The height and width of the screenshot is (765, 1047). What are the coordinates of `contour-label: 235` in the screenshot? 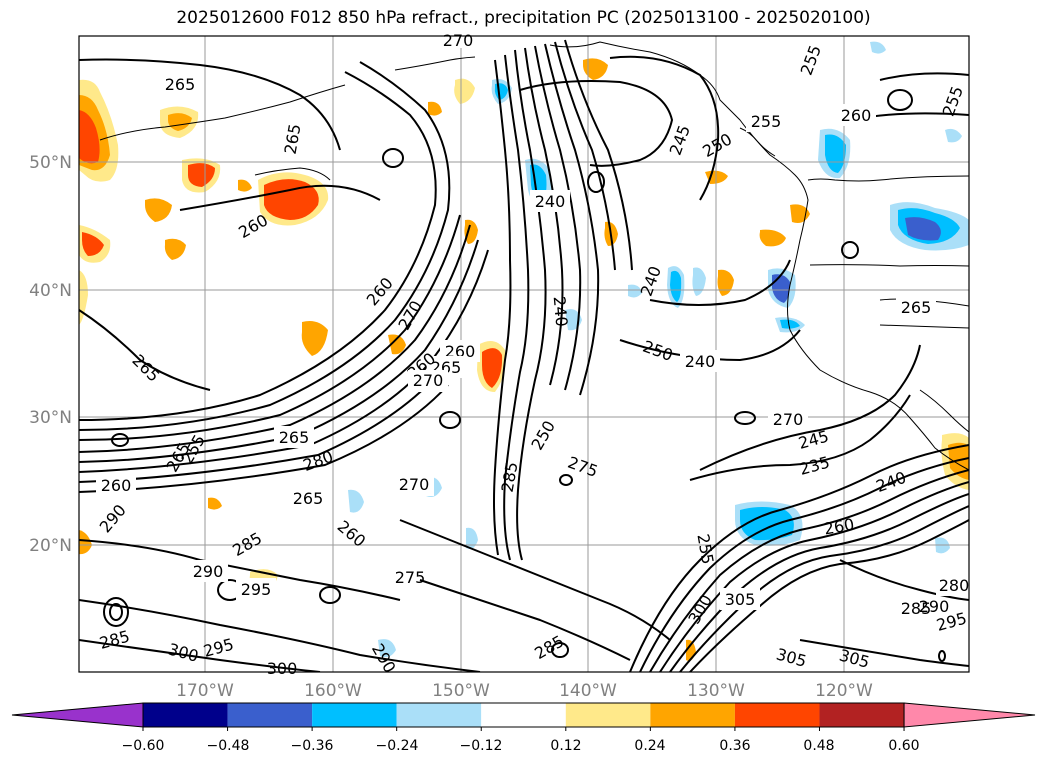 It's located at (814, 466).